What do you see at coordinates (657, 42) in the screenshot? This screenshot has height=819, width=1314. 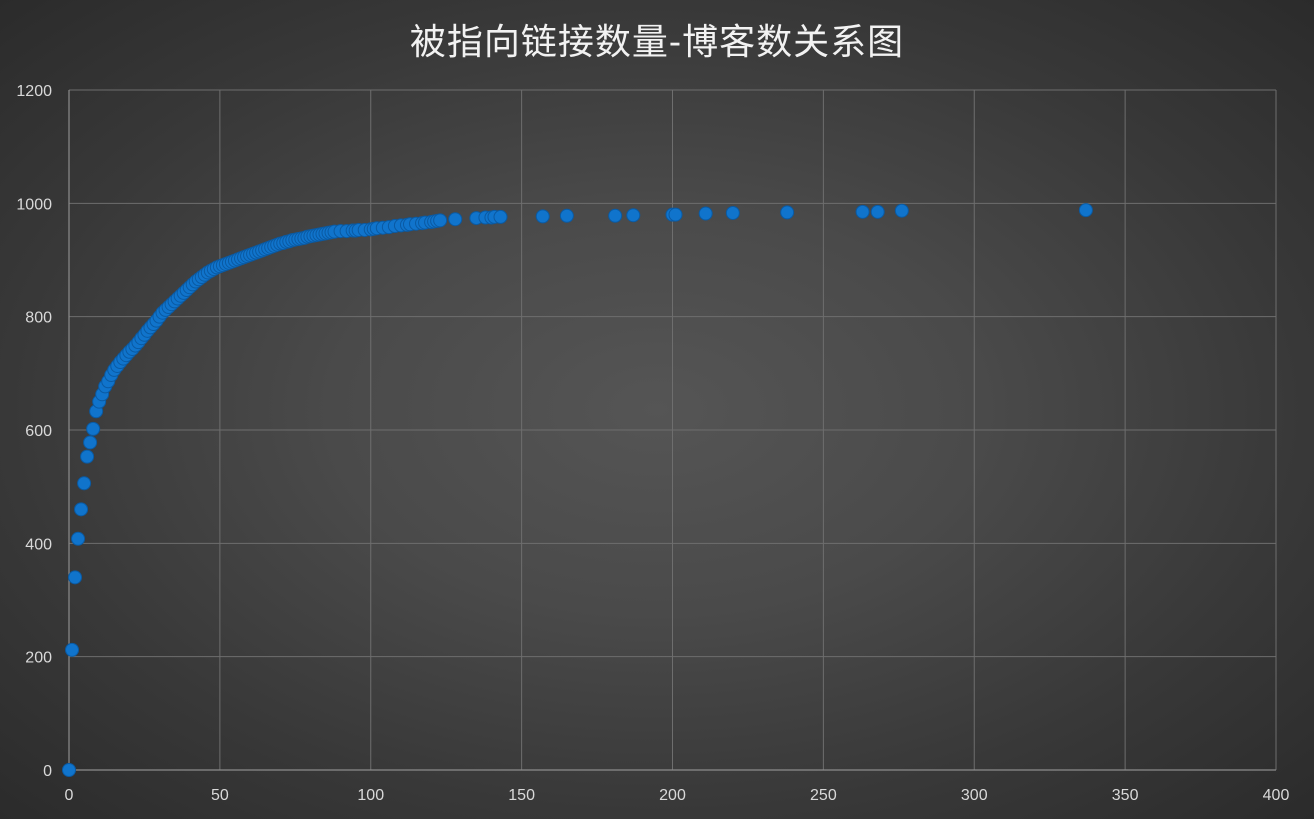 I see `chart-title: 被指向链接数量-博客数关系图` at bounding box center [657, 42].